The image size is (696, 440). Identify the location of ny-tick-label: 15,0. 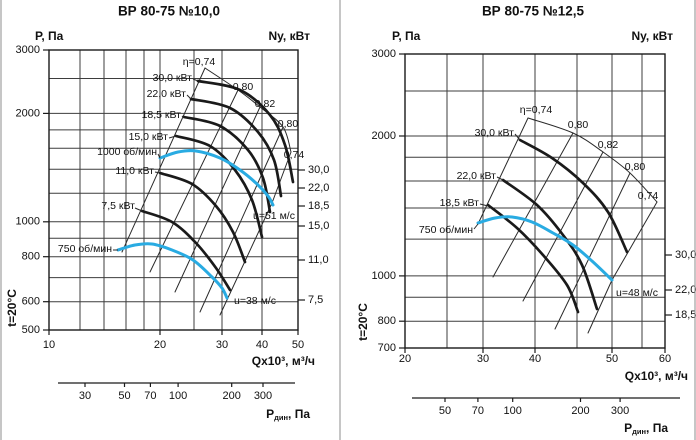
(318, 226).